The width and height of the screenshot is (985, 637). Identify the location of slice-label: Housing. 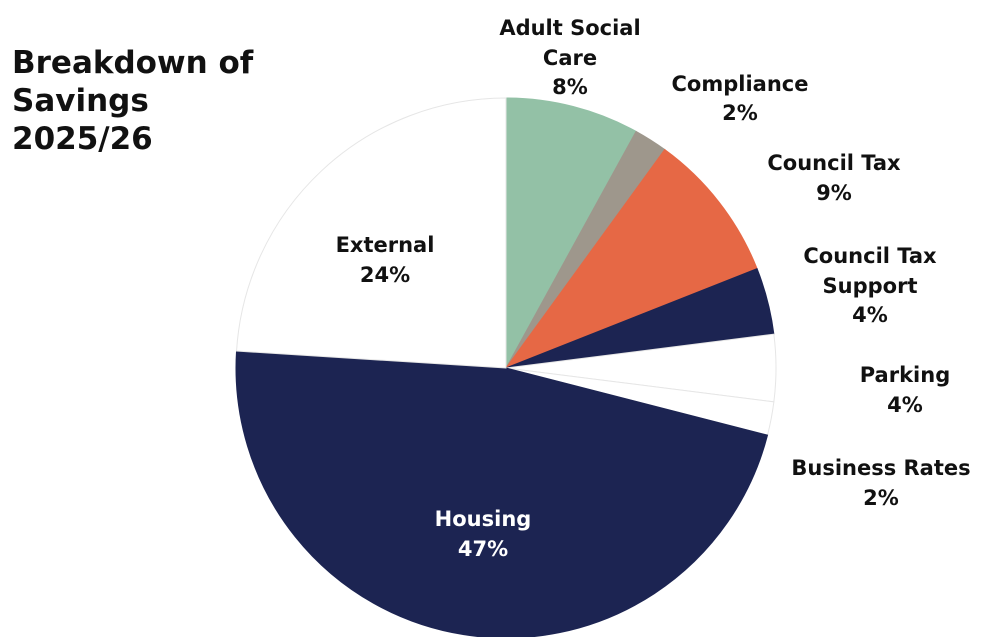
(483, 519).